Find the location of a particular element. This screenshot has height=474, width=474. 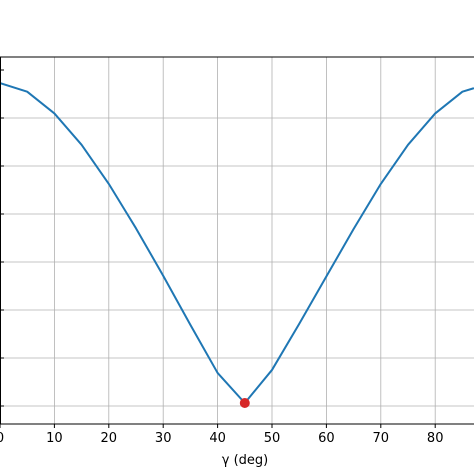

x-tick-label: 40 is located at coordinates (217, 438).